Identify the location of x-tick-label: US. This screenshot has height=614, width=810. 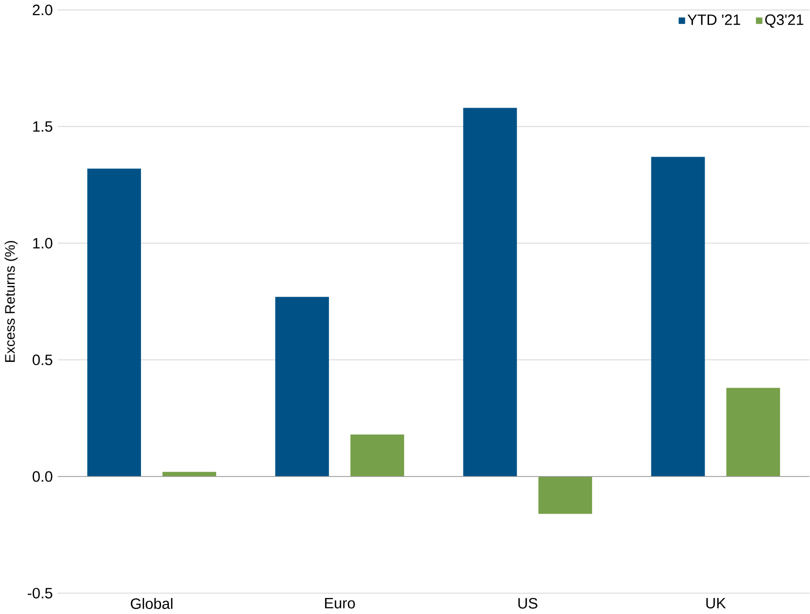
(528, 603).